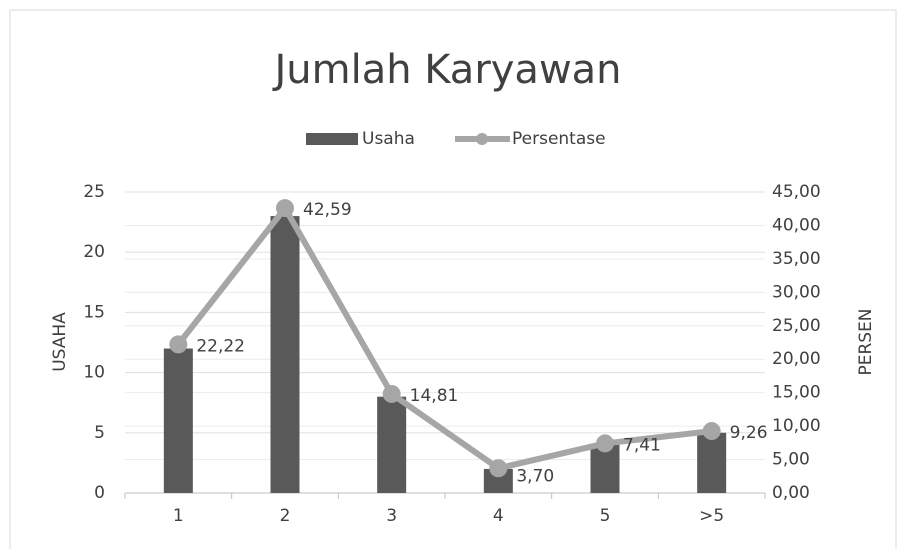 The height and width of the screenshot is (549, 897). Describe the element at coordinates (498, 516) in the screenshot. I see `x-tick-label: 4` at that location.